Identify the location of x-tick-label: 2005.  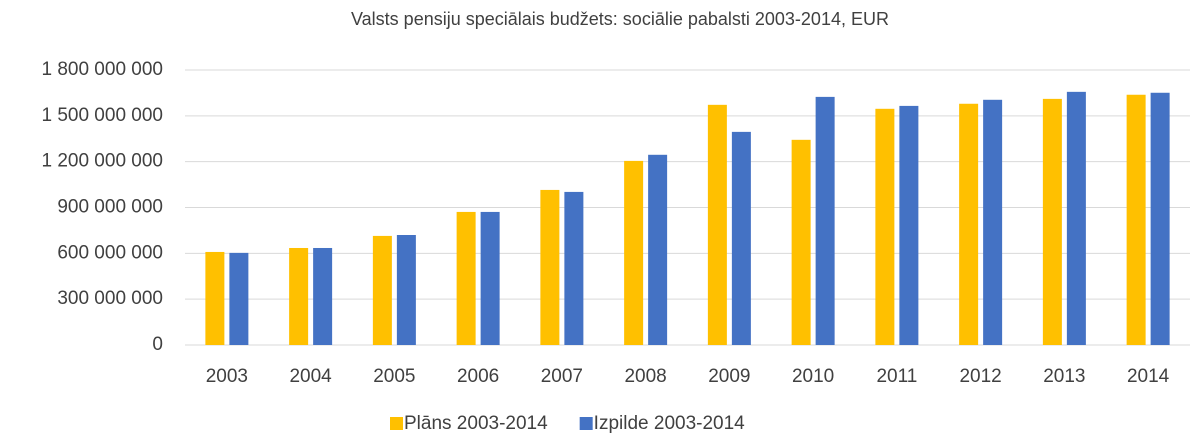
(394, 376).